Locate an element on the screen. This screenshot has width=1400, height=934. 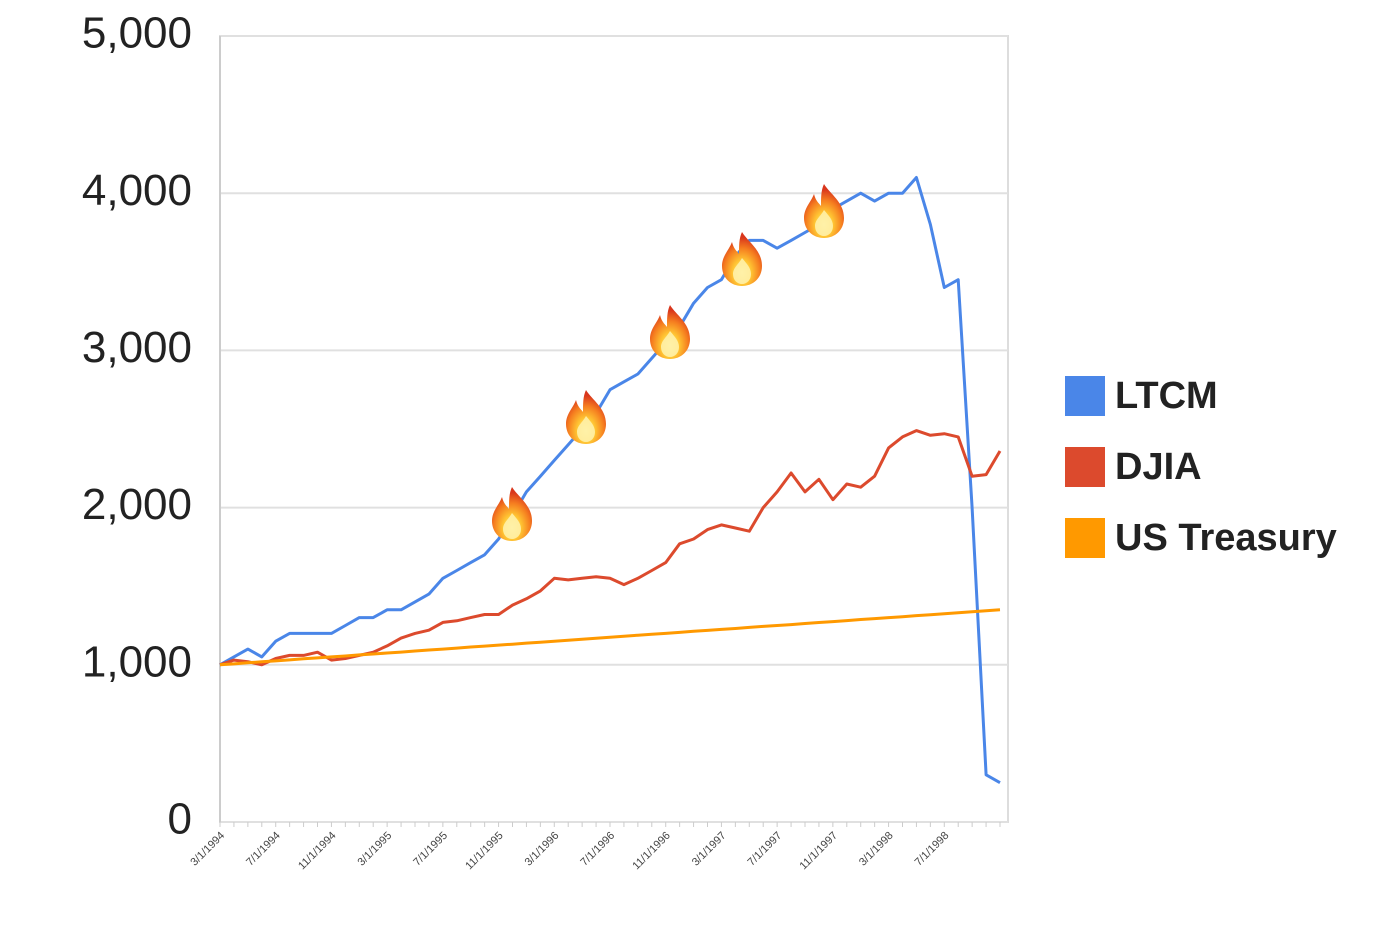
y-tick-label: 2,000 is located at coordinates (137, 504).